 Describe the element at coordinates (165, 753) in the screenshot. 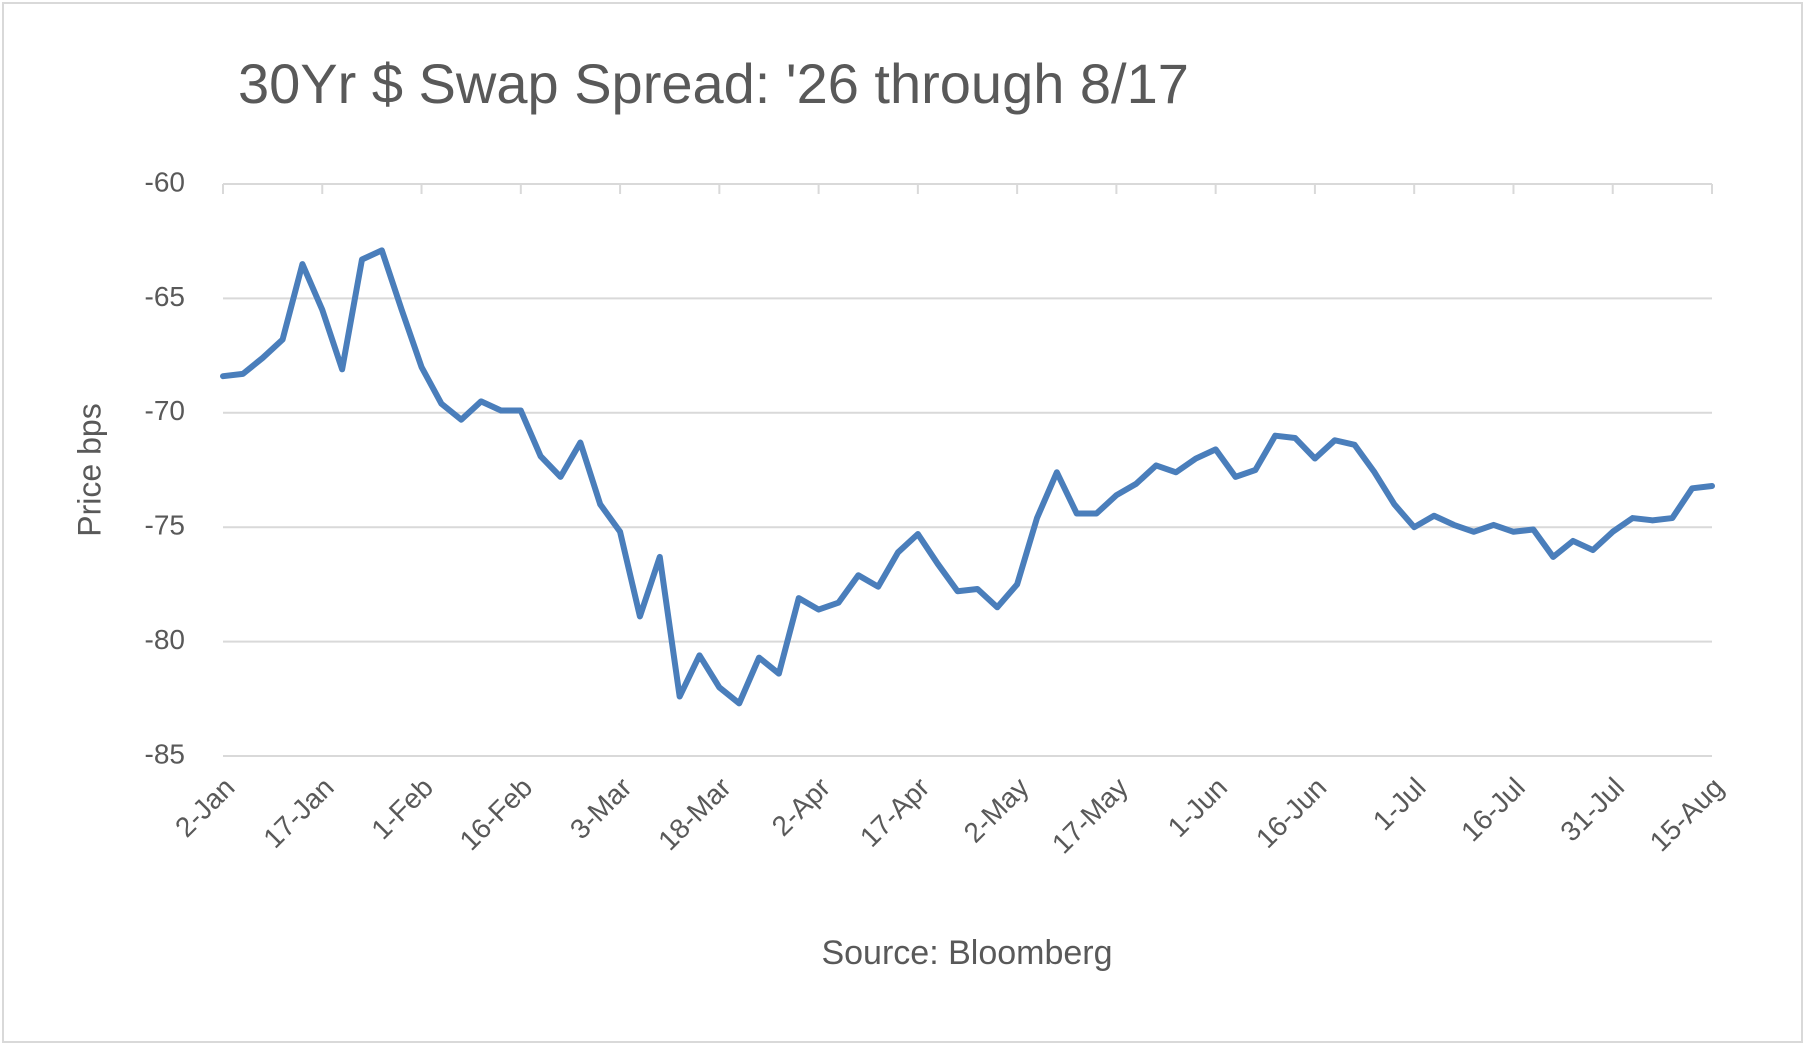

I see `y-tick-label: -85` at that location.